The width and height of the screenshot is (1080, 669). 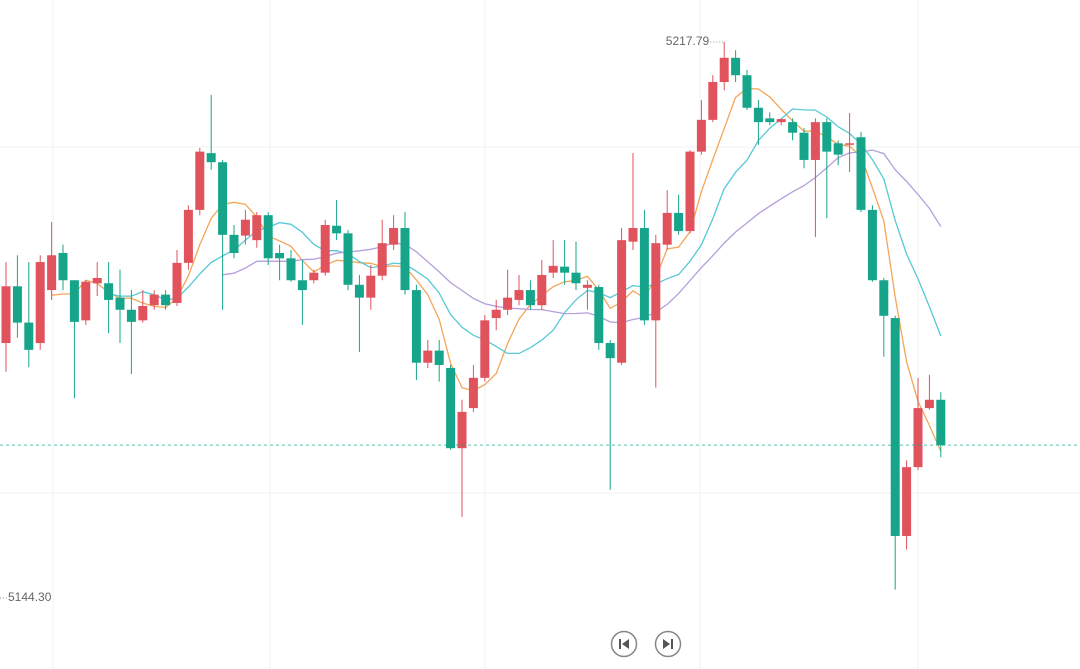 I want to click on next-icon, so click(x=668, y=644).